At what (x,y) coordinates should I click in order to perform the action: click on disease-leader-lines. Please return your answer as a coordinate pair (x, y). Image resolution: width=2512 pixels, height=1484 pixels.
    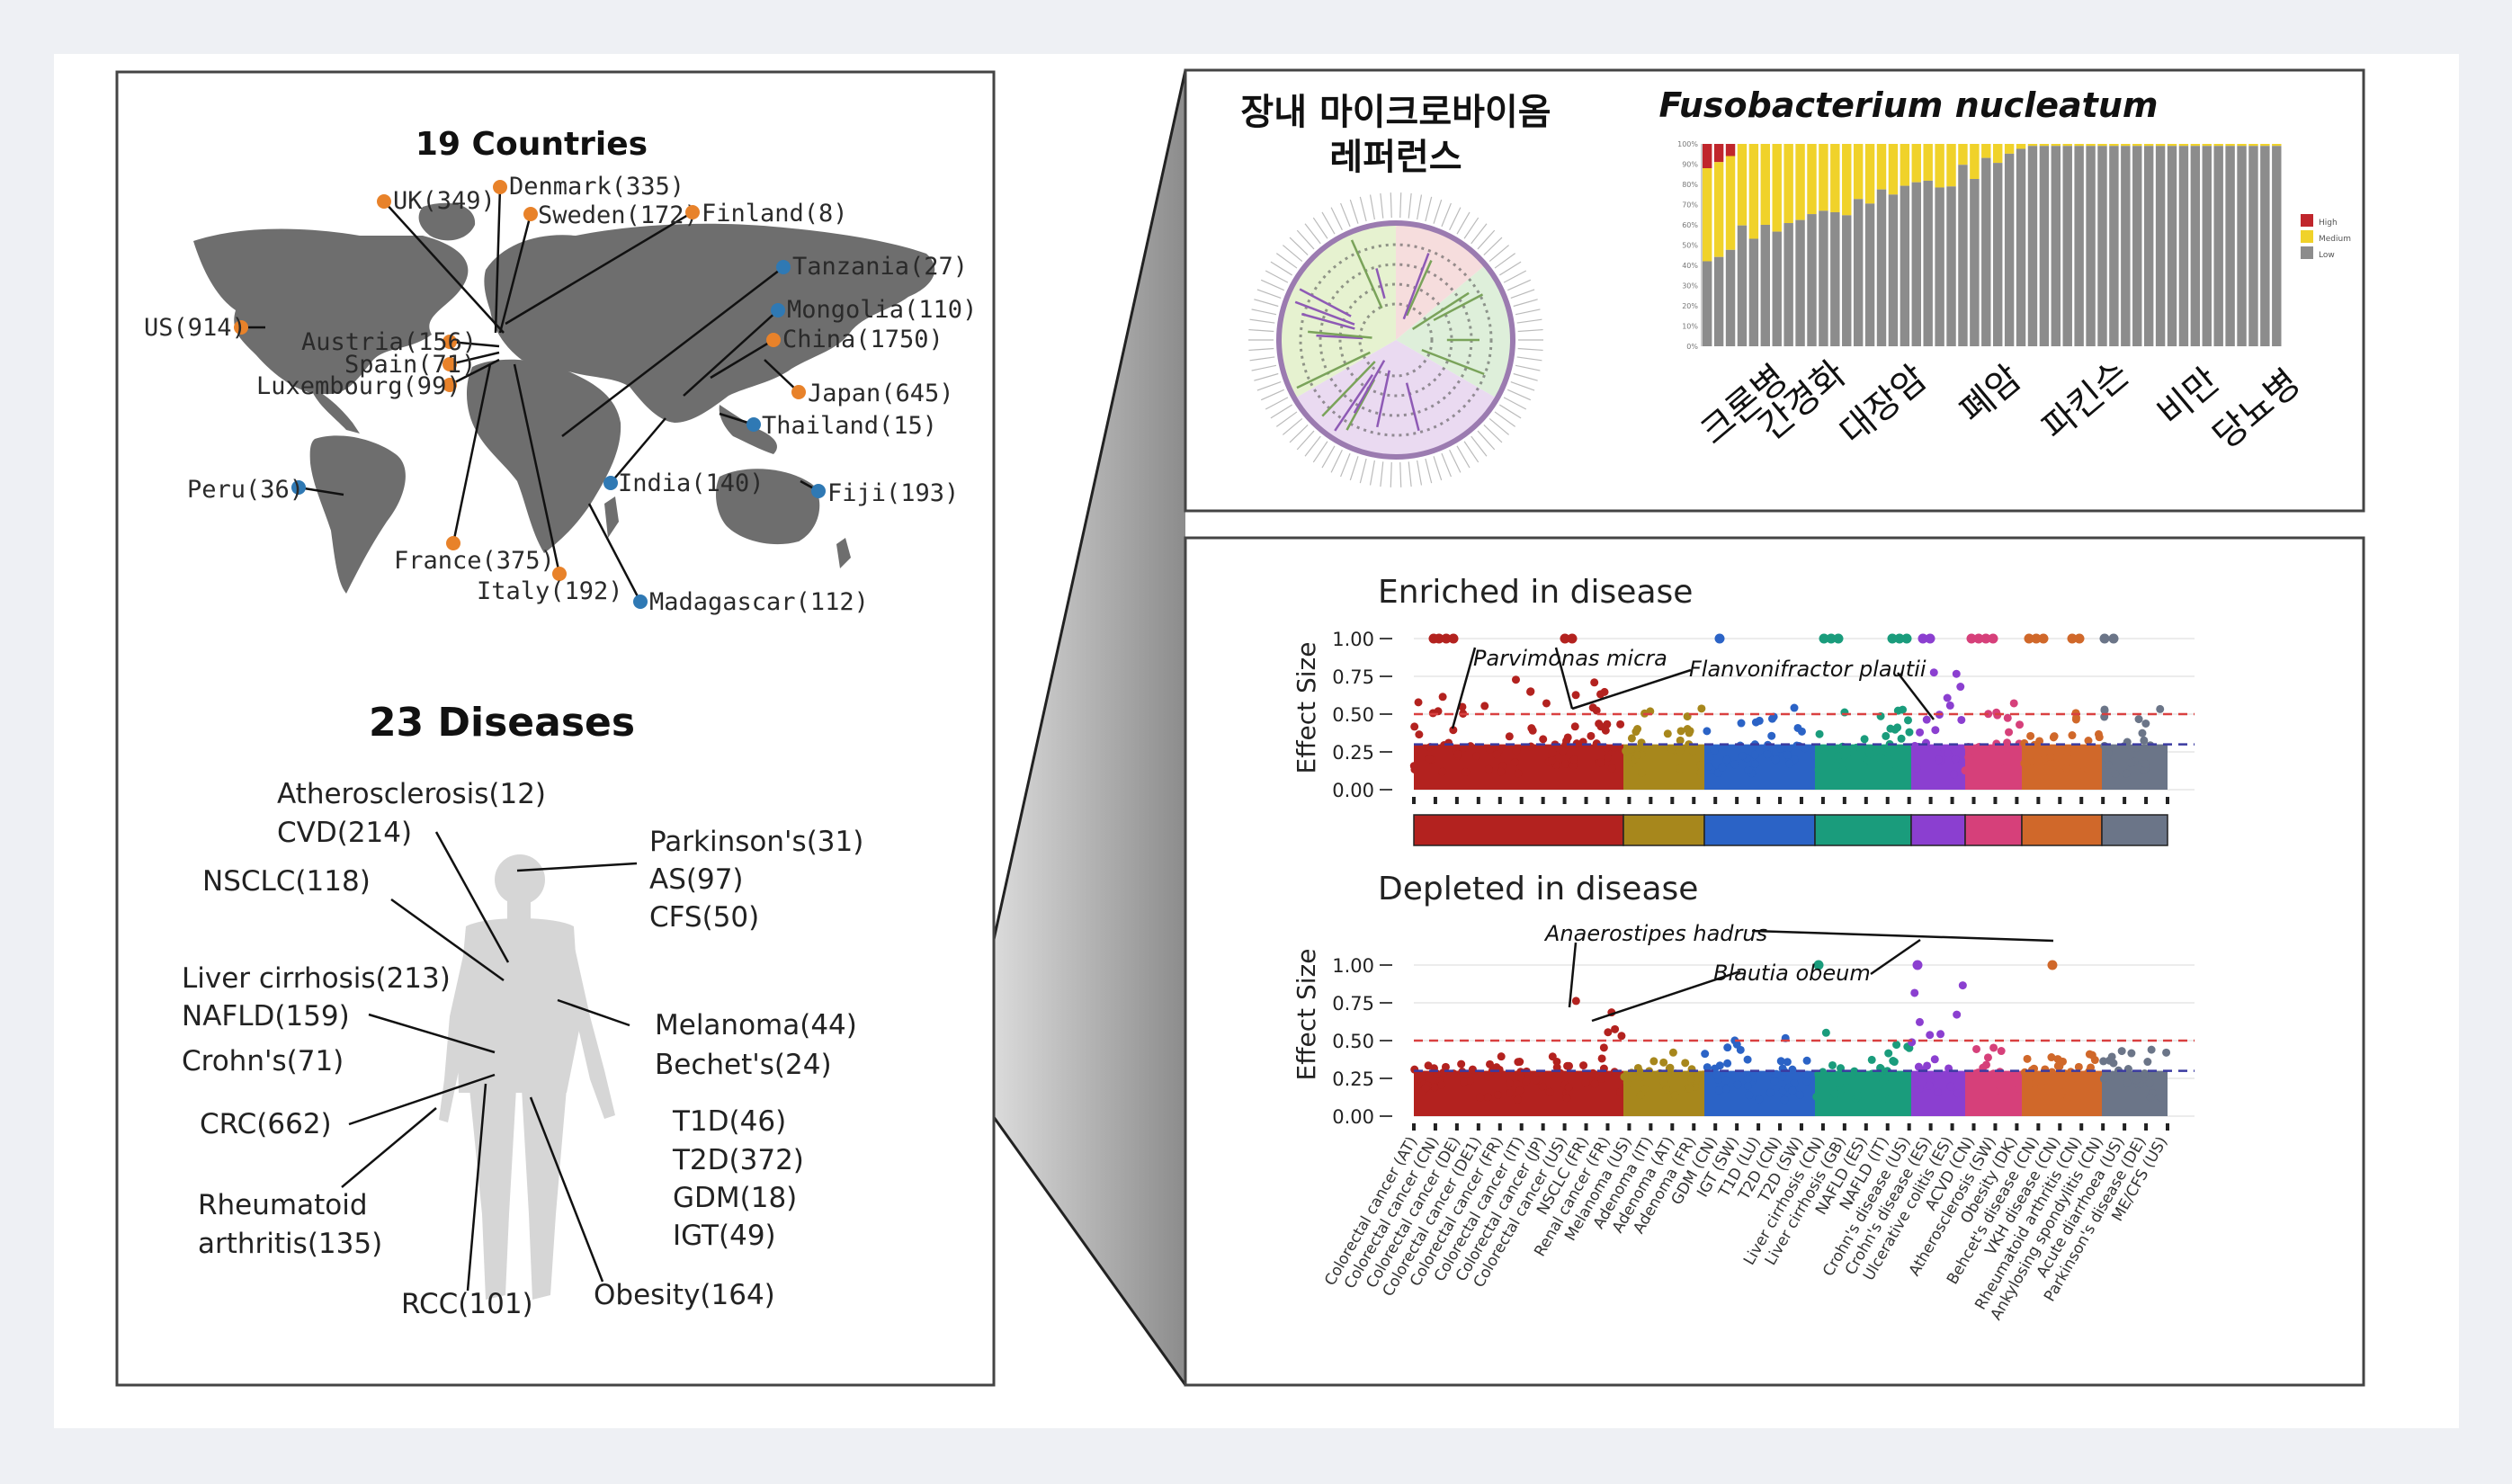
    Looking at the image, I should click on (489, 1061).